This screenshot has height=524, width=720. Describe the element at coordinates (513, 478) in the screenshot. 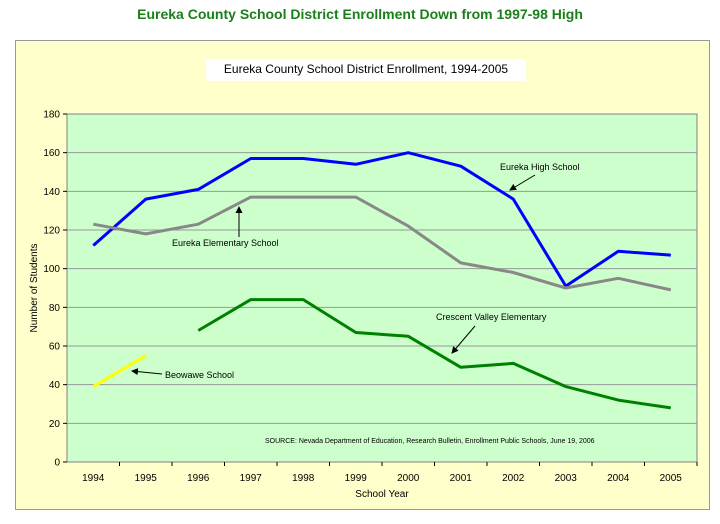

I see `x-tick-label: 2002` at that location.